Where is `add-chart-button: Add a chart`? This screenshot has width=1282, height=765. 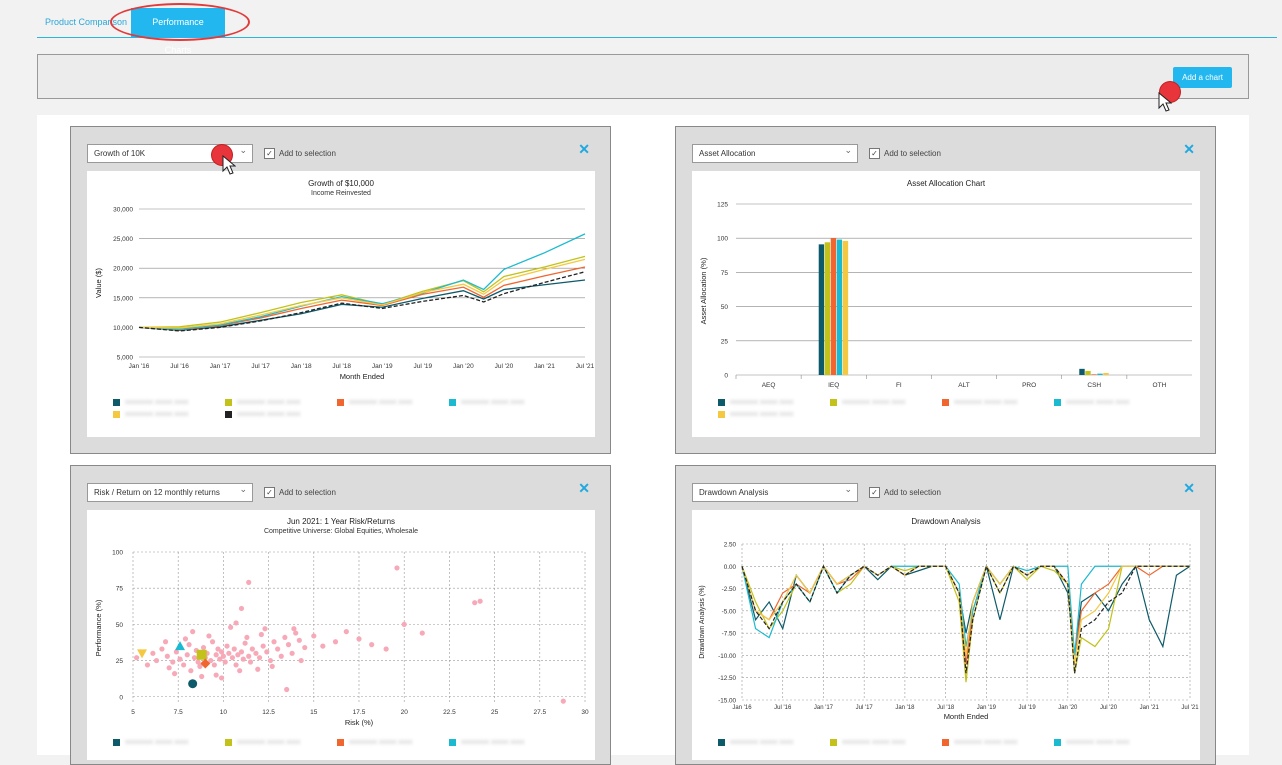
add-chart-button: Add a chart is located at coordinates (1202, 77).